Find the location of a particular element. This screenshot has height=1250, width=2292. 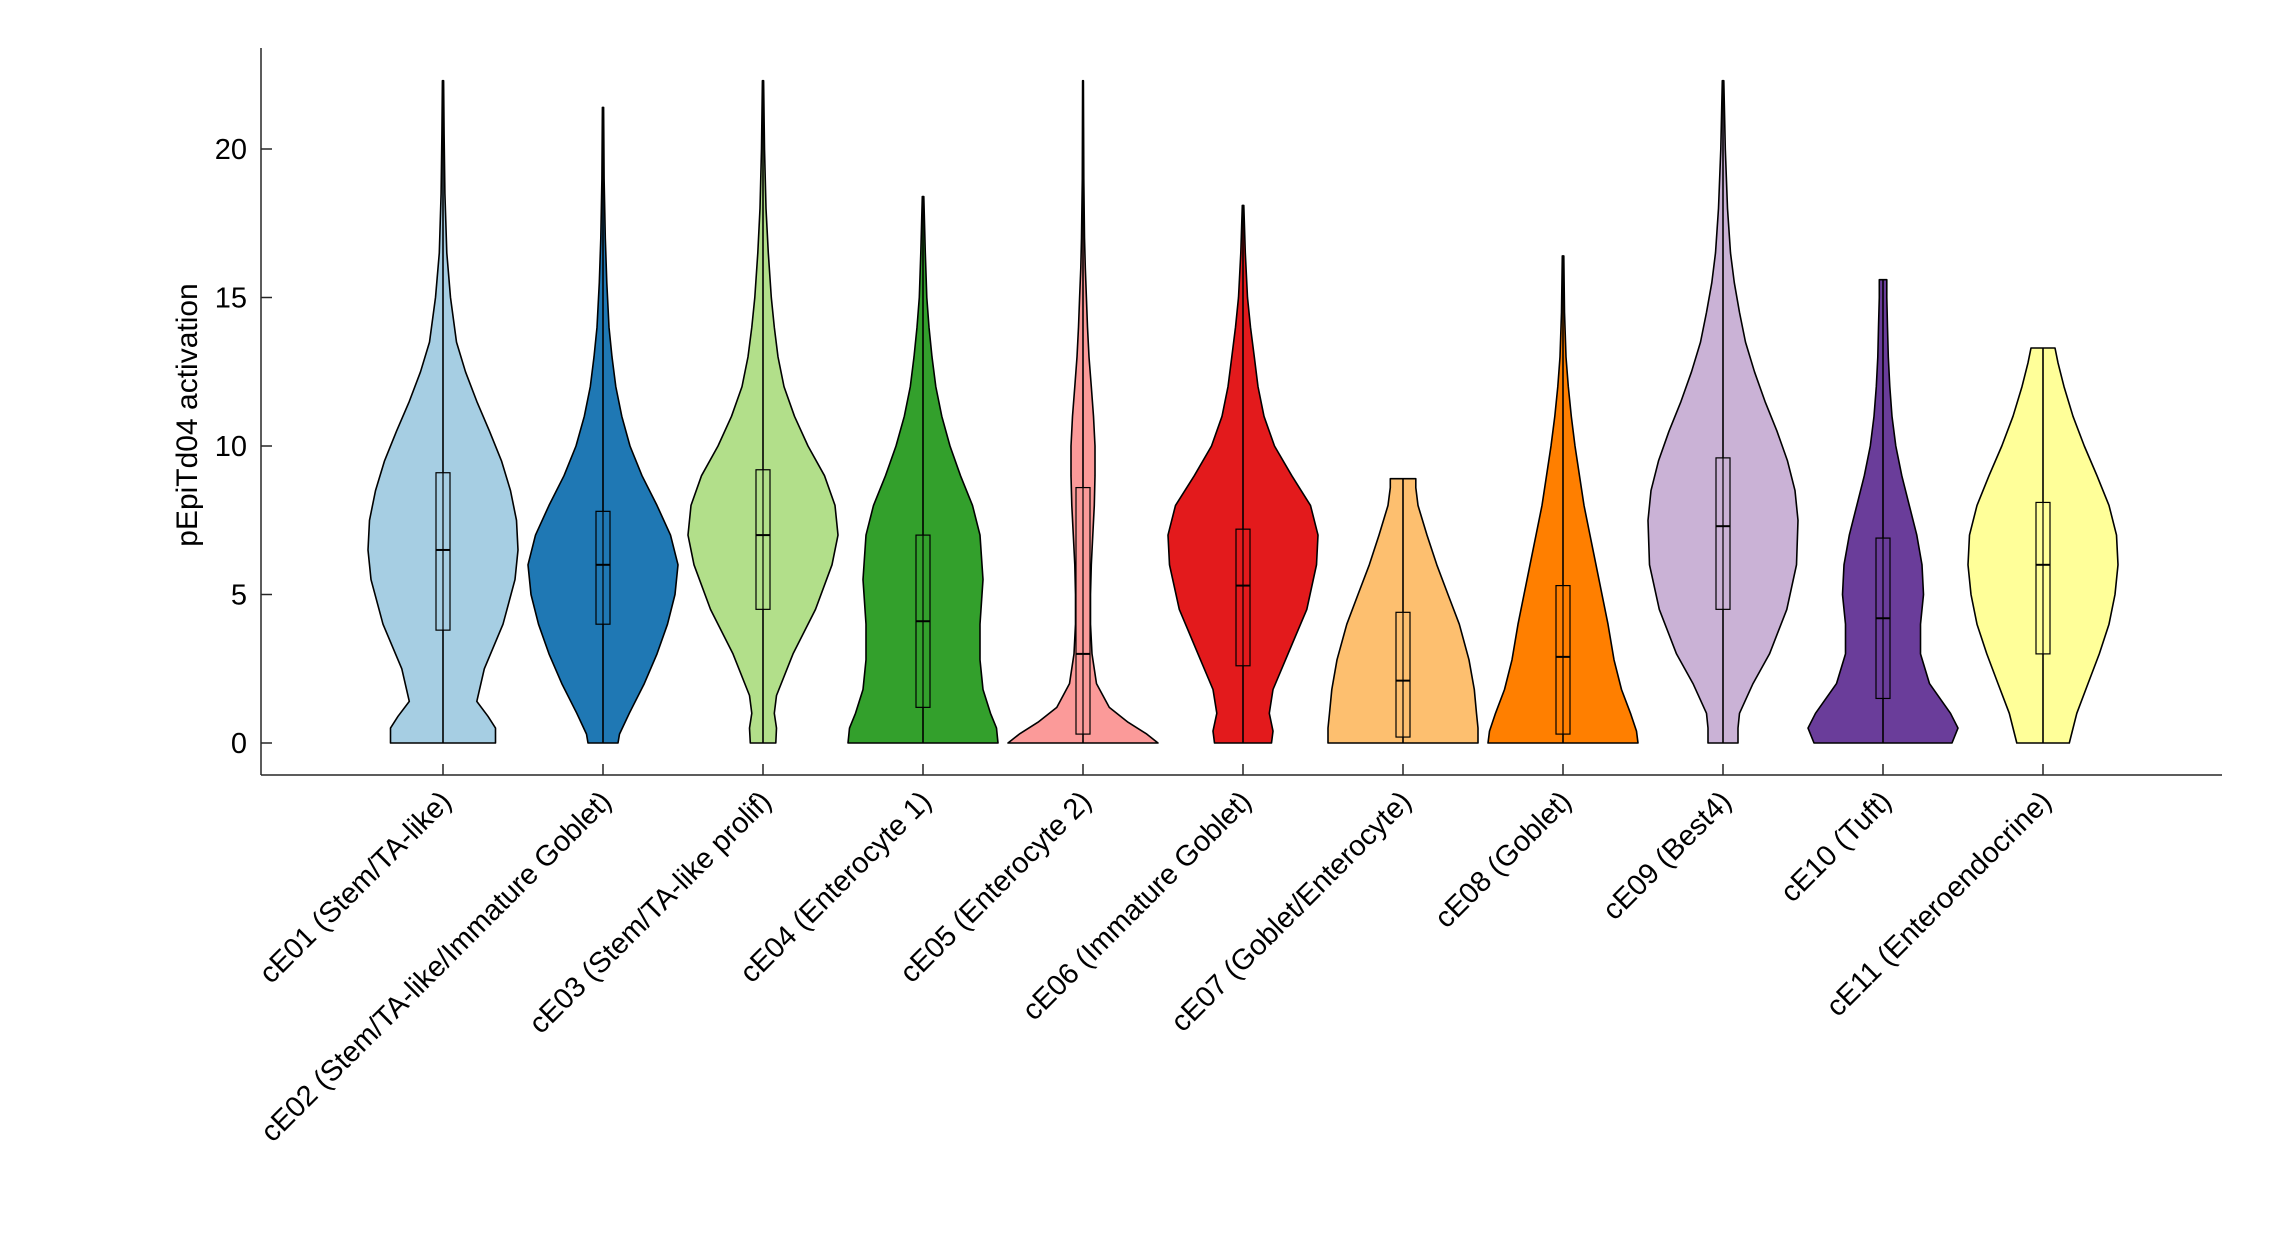

x-tick-label: cE09 (Best4) is located at coordinates (1667, 855).